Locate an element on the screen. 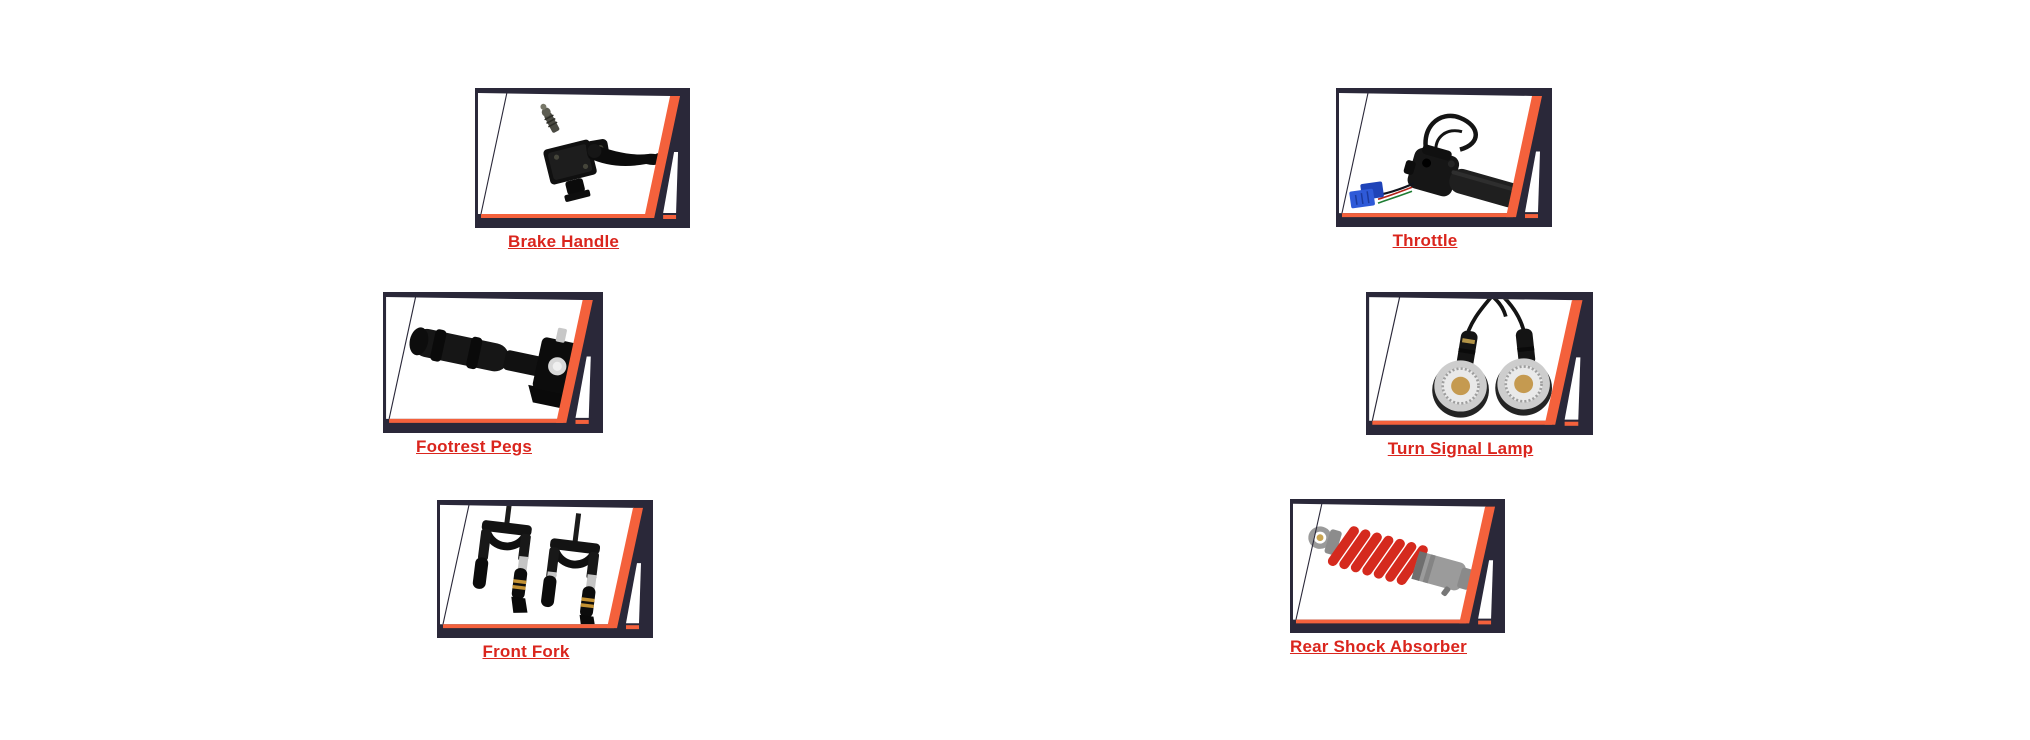 The height and width of the screenshot is (740, 2030). footrest-pegs-photo is located at coordinates (493, 362).